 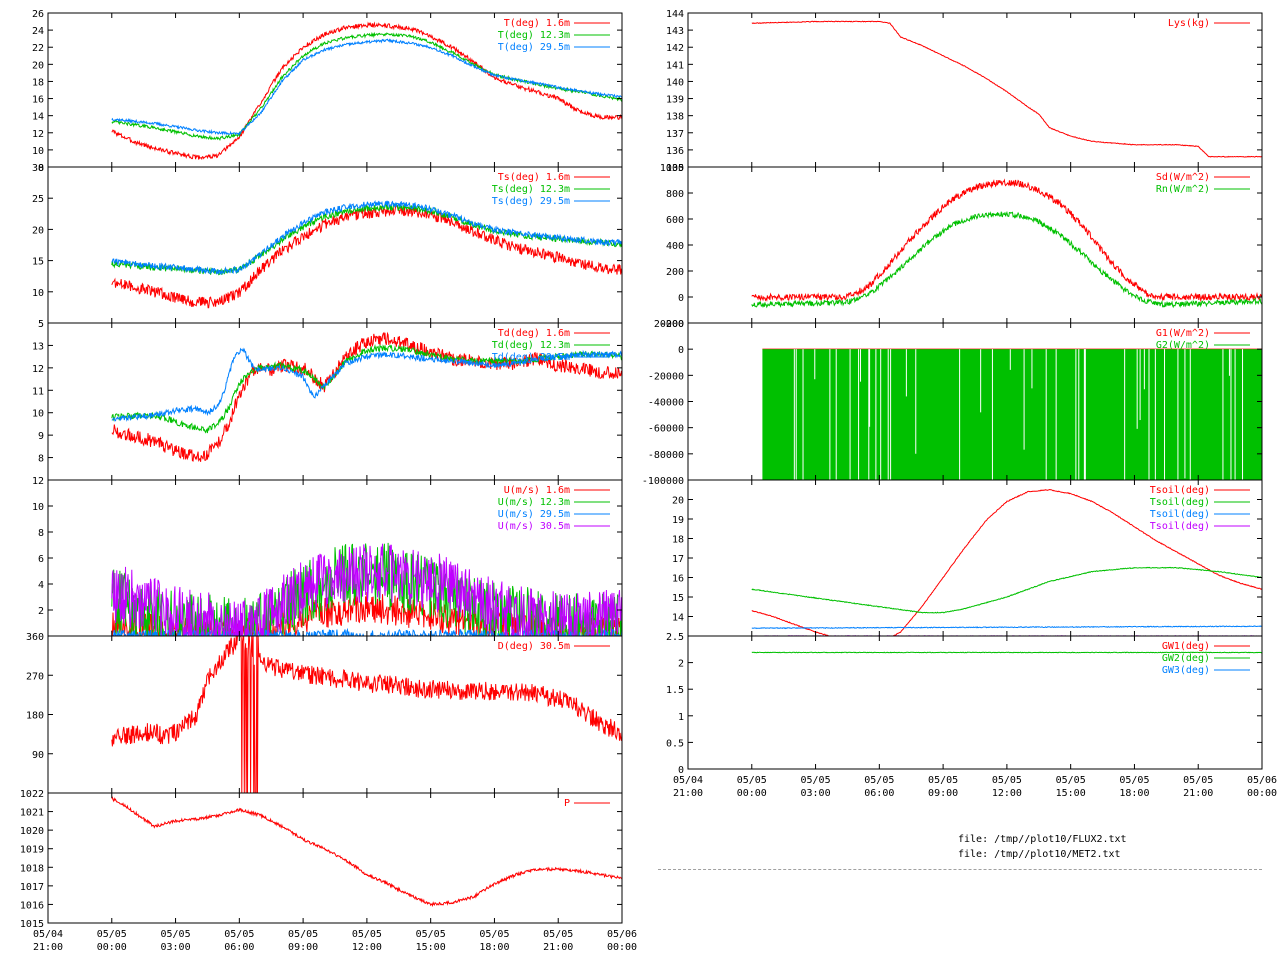 What do you see at coordinates (48, 934) in the screenshot?
I see `x-tick-date: 05/04` at bounding box center [48, 934].